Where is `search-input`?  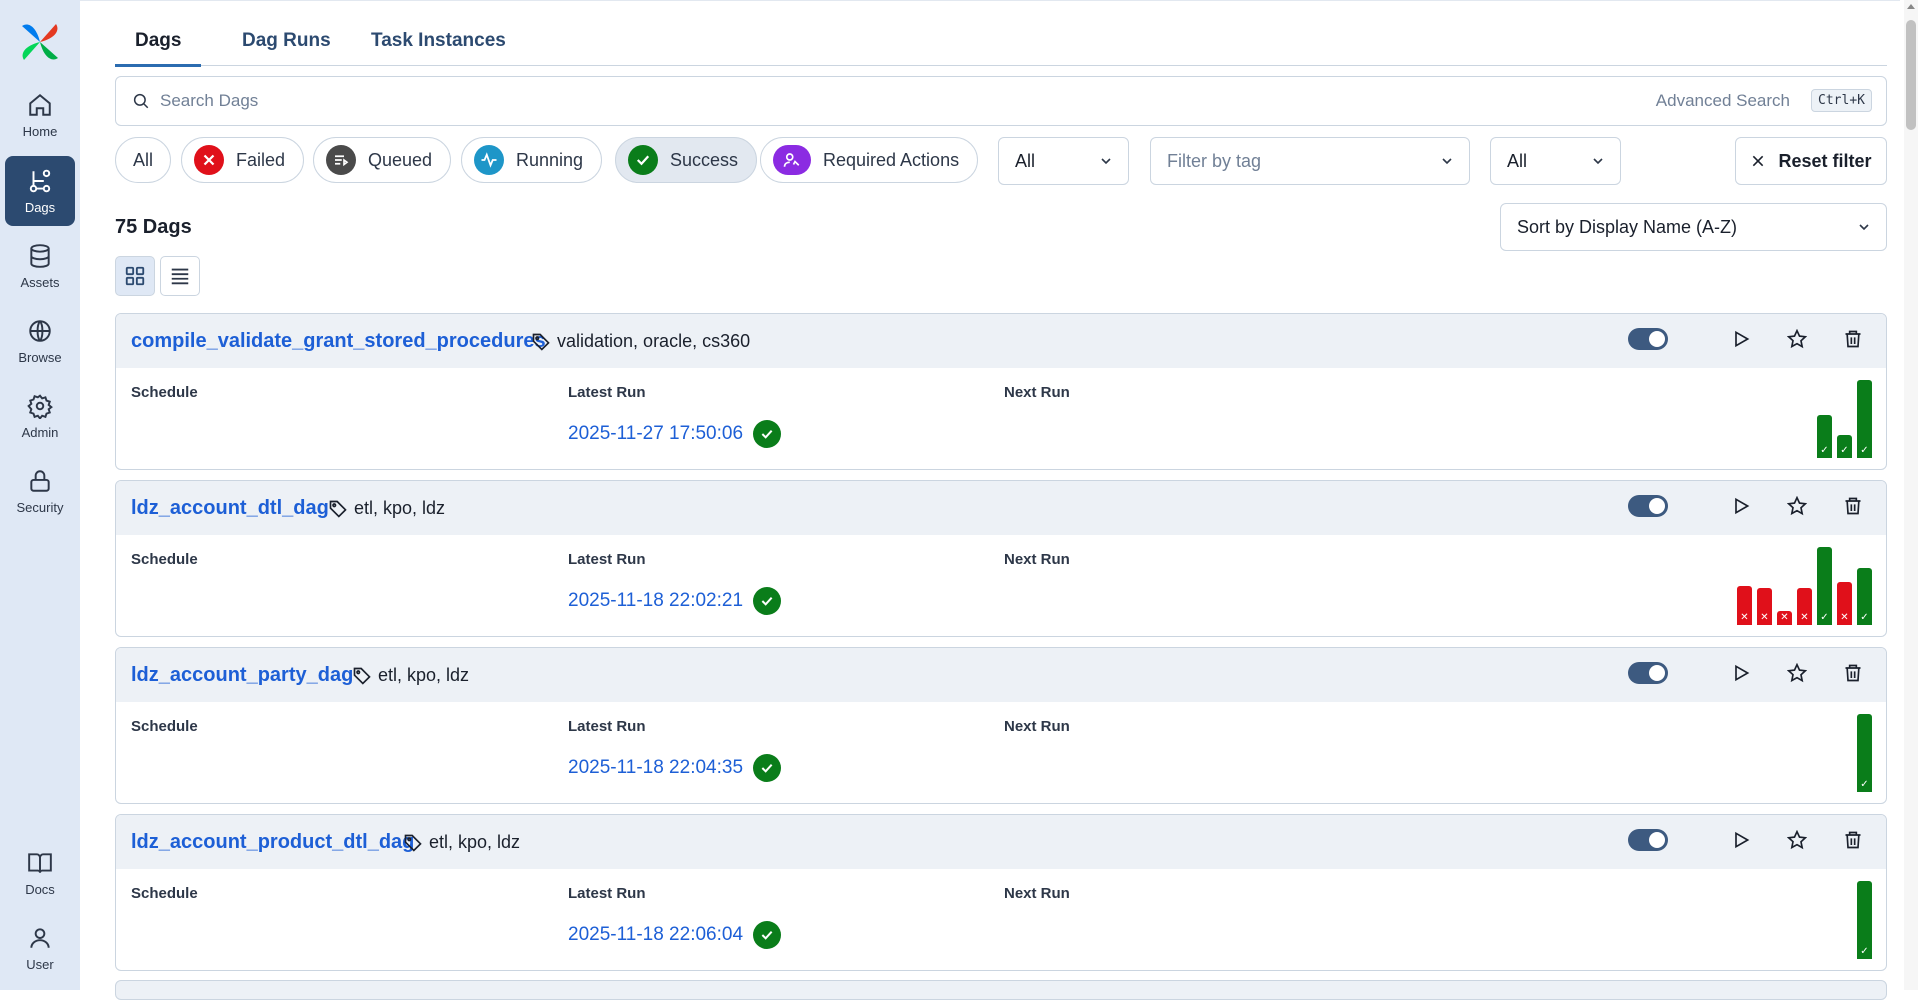
search-input is located at coordinates (860, 101).